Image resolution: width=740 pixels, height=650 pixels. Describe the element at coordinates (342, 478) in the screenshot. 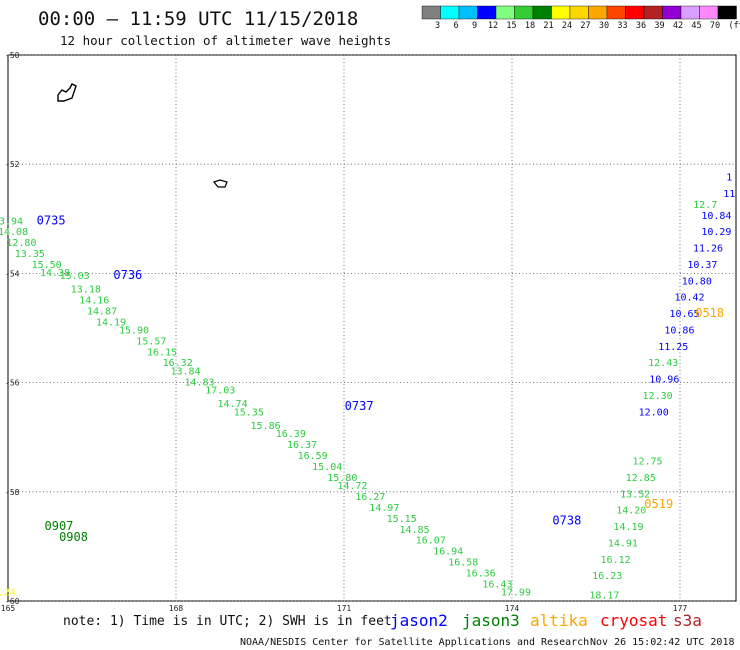

I see `wave-height-value: 15.80` at that location.